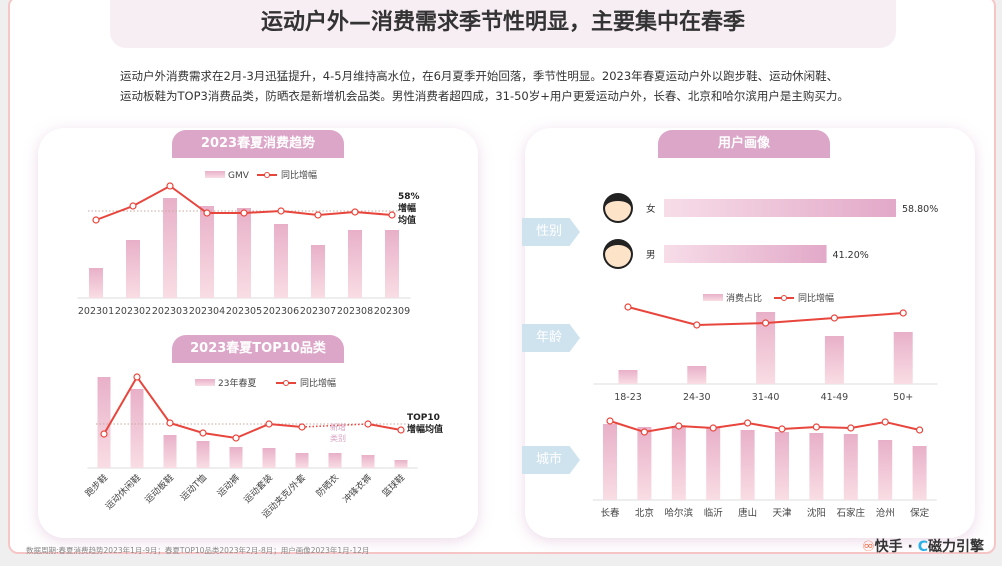  I want to click on cili-label: 磁力引擎, so click(956, 547).